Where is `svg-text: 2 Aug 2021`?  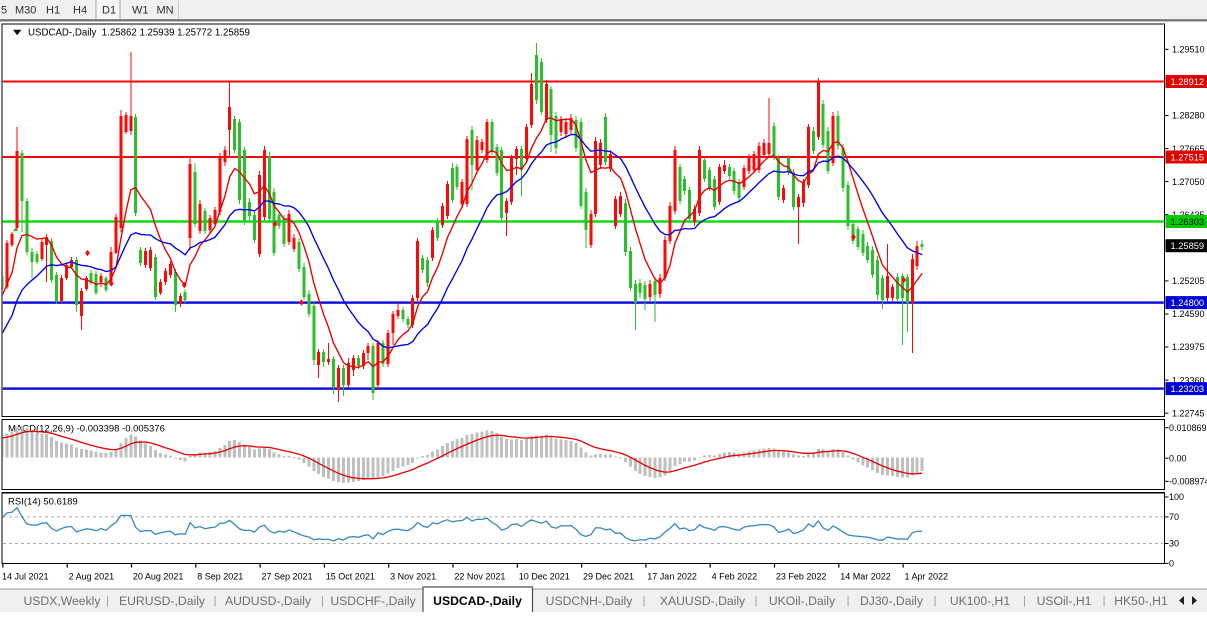 svg-text: 2 Aug 2021 is located at coordinates (92, 577).